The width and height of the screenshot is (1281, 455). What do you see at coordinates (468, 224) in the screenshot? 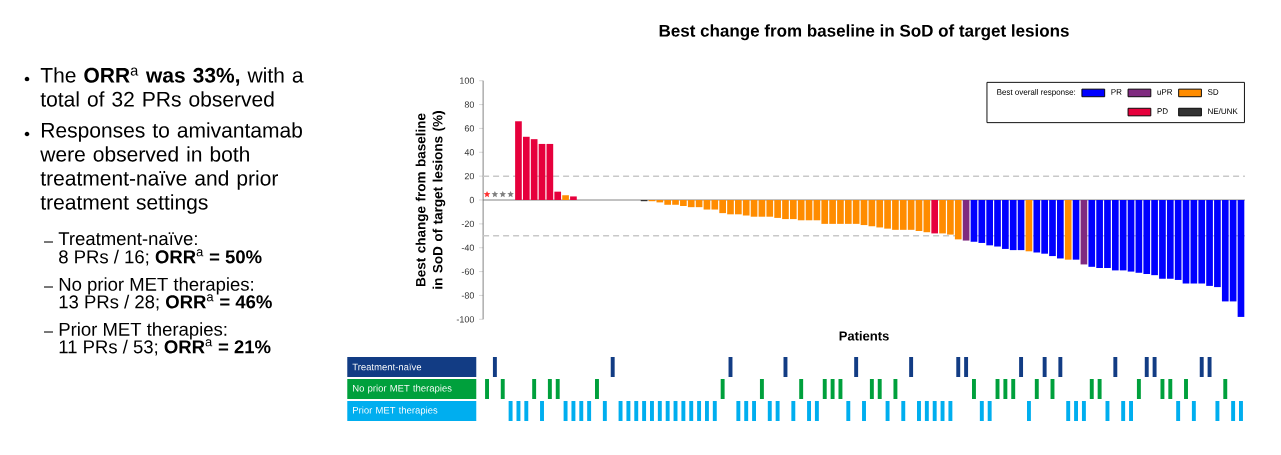
I see `y-tick-label: -20` at bounding box center [468, 224].